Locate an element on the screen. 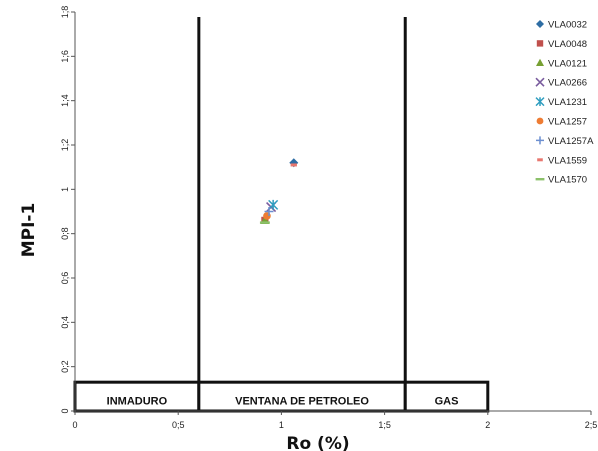  y-tick-label: 0;2 is located at coordinates (65, 366).